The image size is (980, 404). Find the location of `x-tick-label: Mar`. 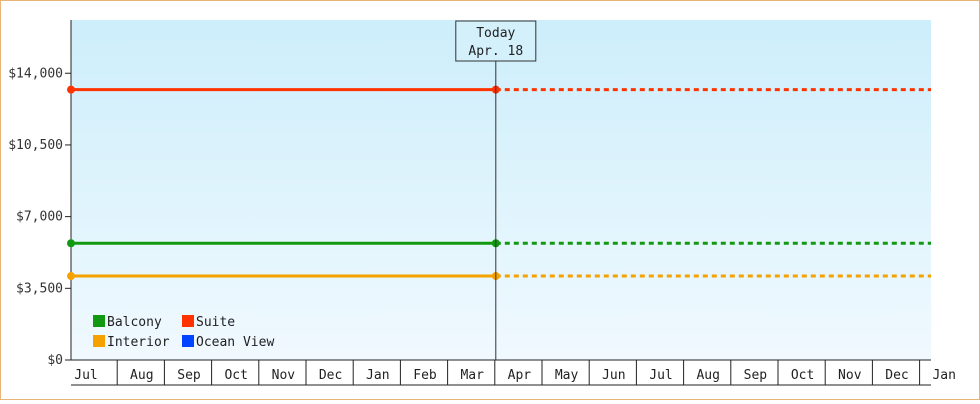

x-tick-label: Mar is located at coordinates (472, 375).